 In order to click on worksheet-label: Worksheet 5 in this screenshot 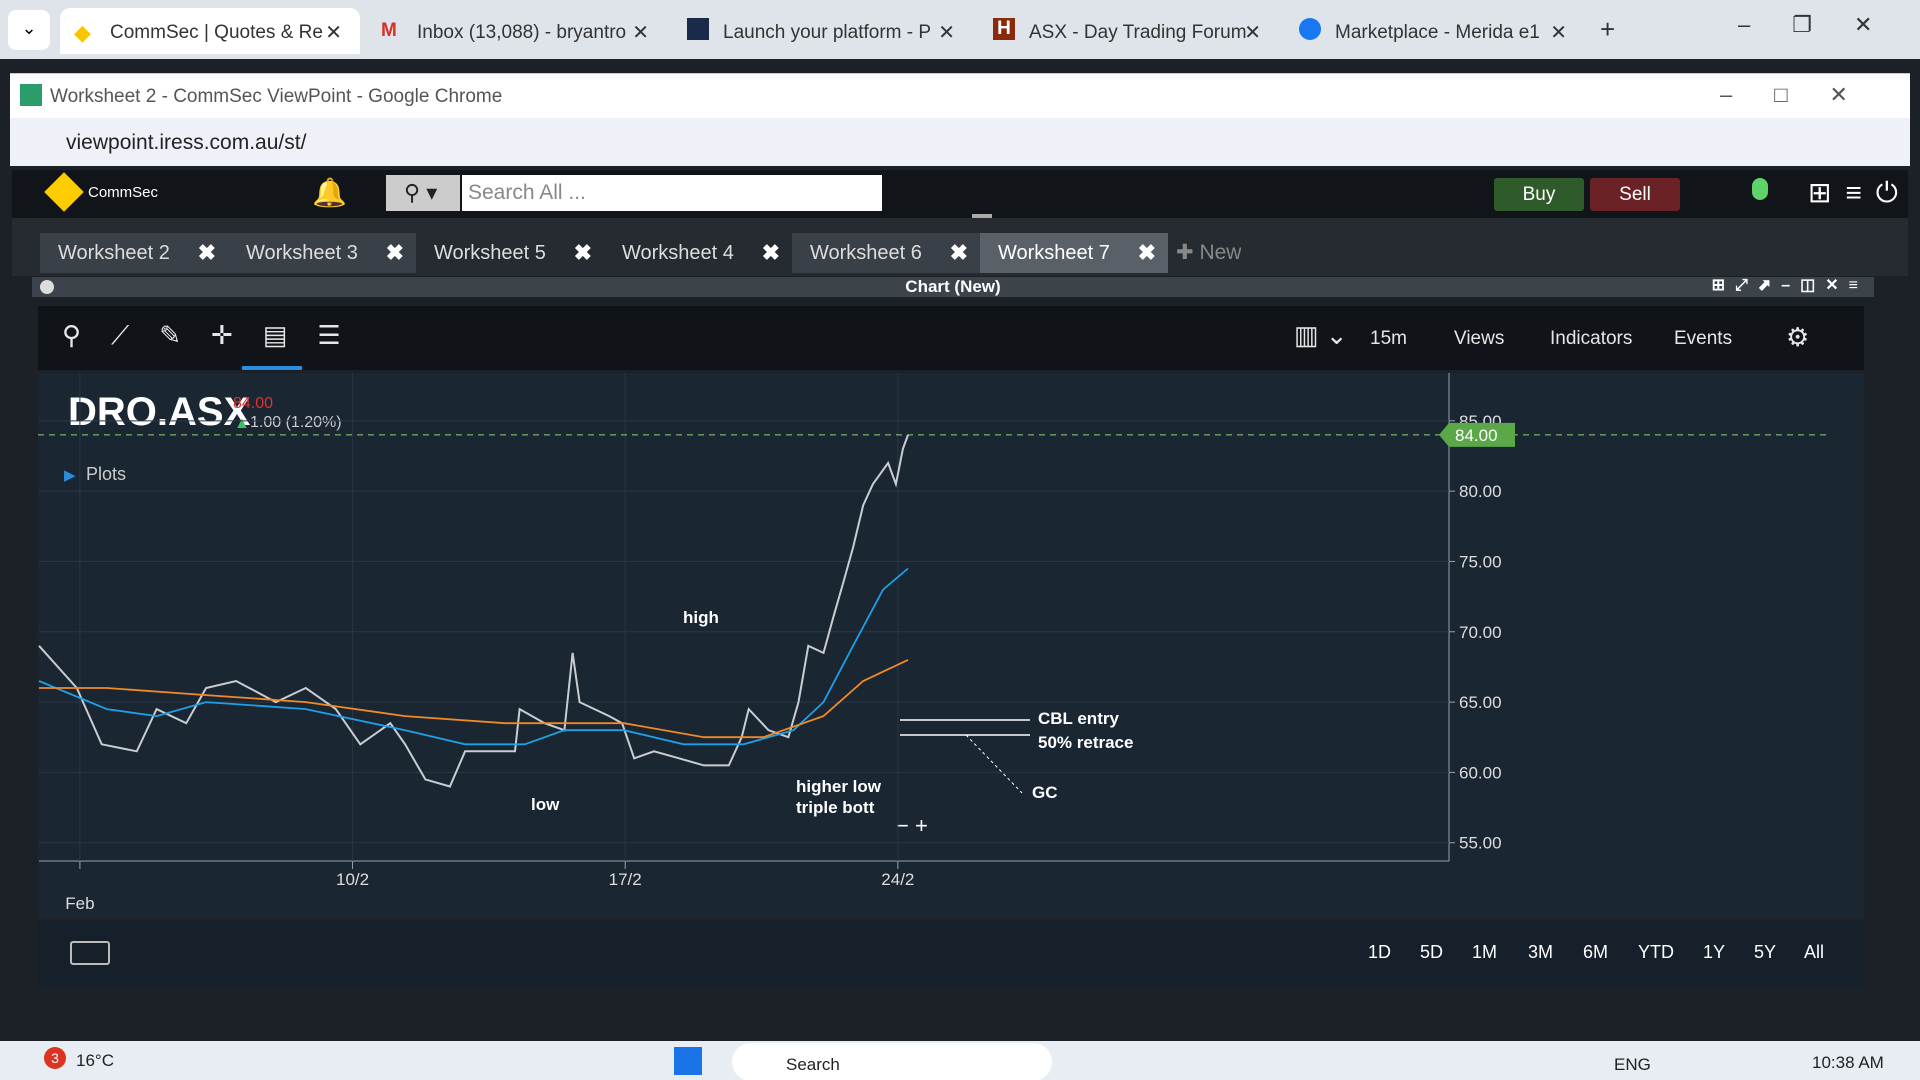, I will do `click(490, 253)`.